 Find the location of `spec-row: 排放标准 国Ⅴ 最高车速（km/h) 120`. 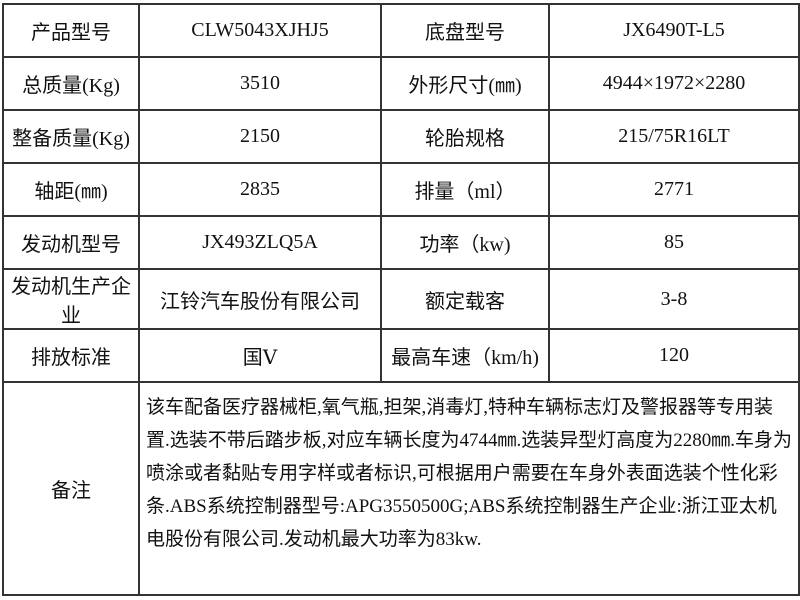

spec-row: 排放标准 国Ⅴ 最高车速（km/h) 120 is located at coordinates (401, 355).